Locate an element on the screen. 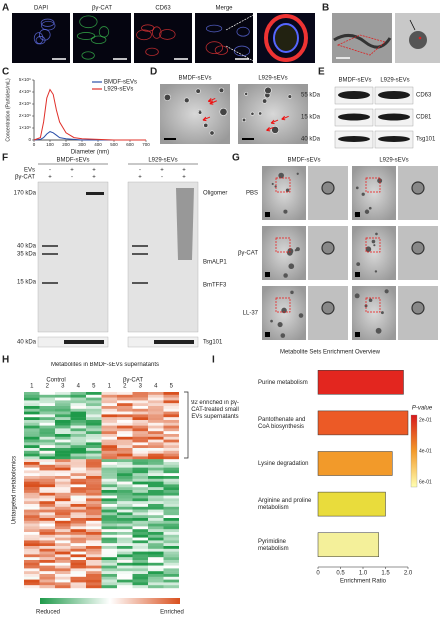 The image size is (442, 628). colorbar-title: P-value is located at coordinates (422, 409).